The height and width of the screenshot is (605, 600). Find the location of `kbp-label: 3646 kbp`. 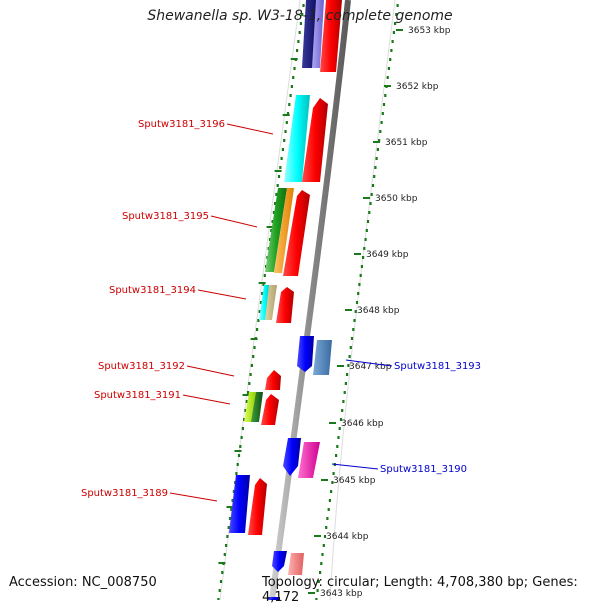

kbp-label: 3646 kbp is located at coordinates (362, 424).